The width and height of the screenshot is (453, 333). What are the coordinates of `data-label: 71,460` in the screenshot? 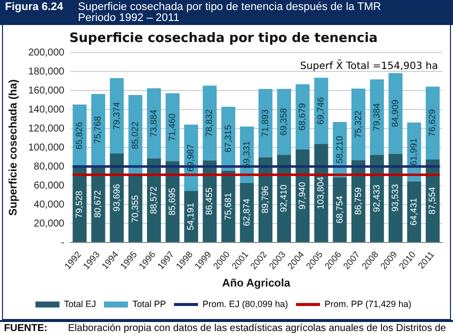 It's located at (172, 127).